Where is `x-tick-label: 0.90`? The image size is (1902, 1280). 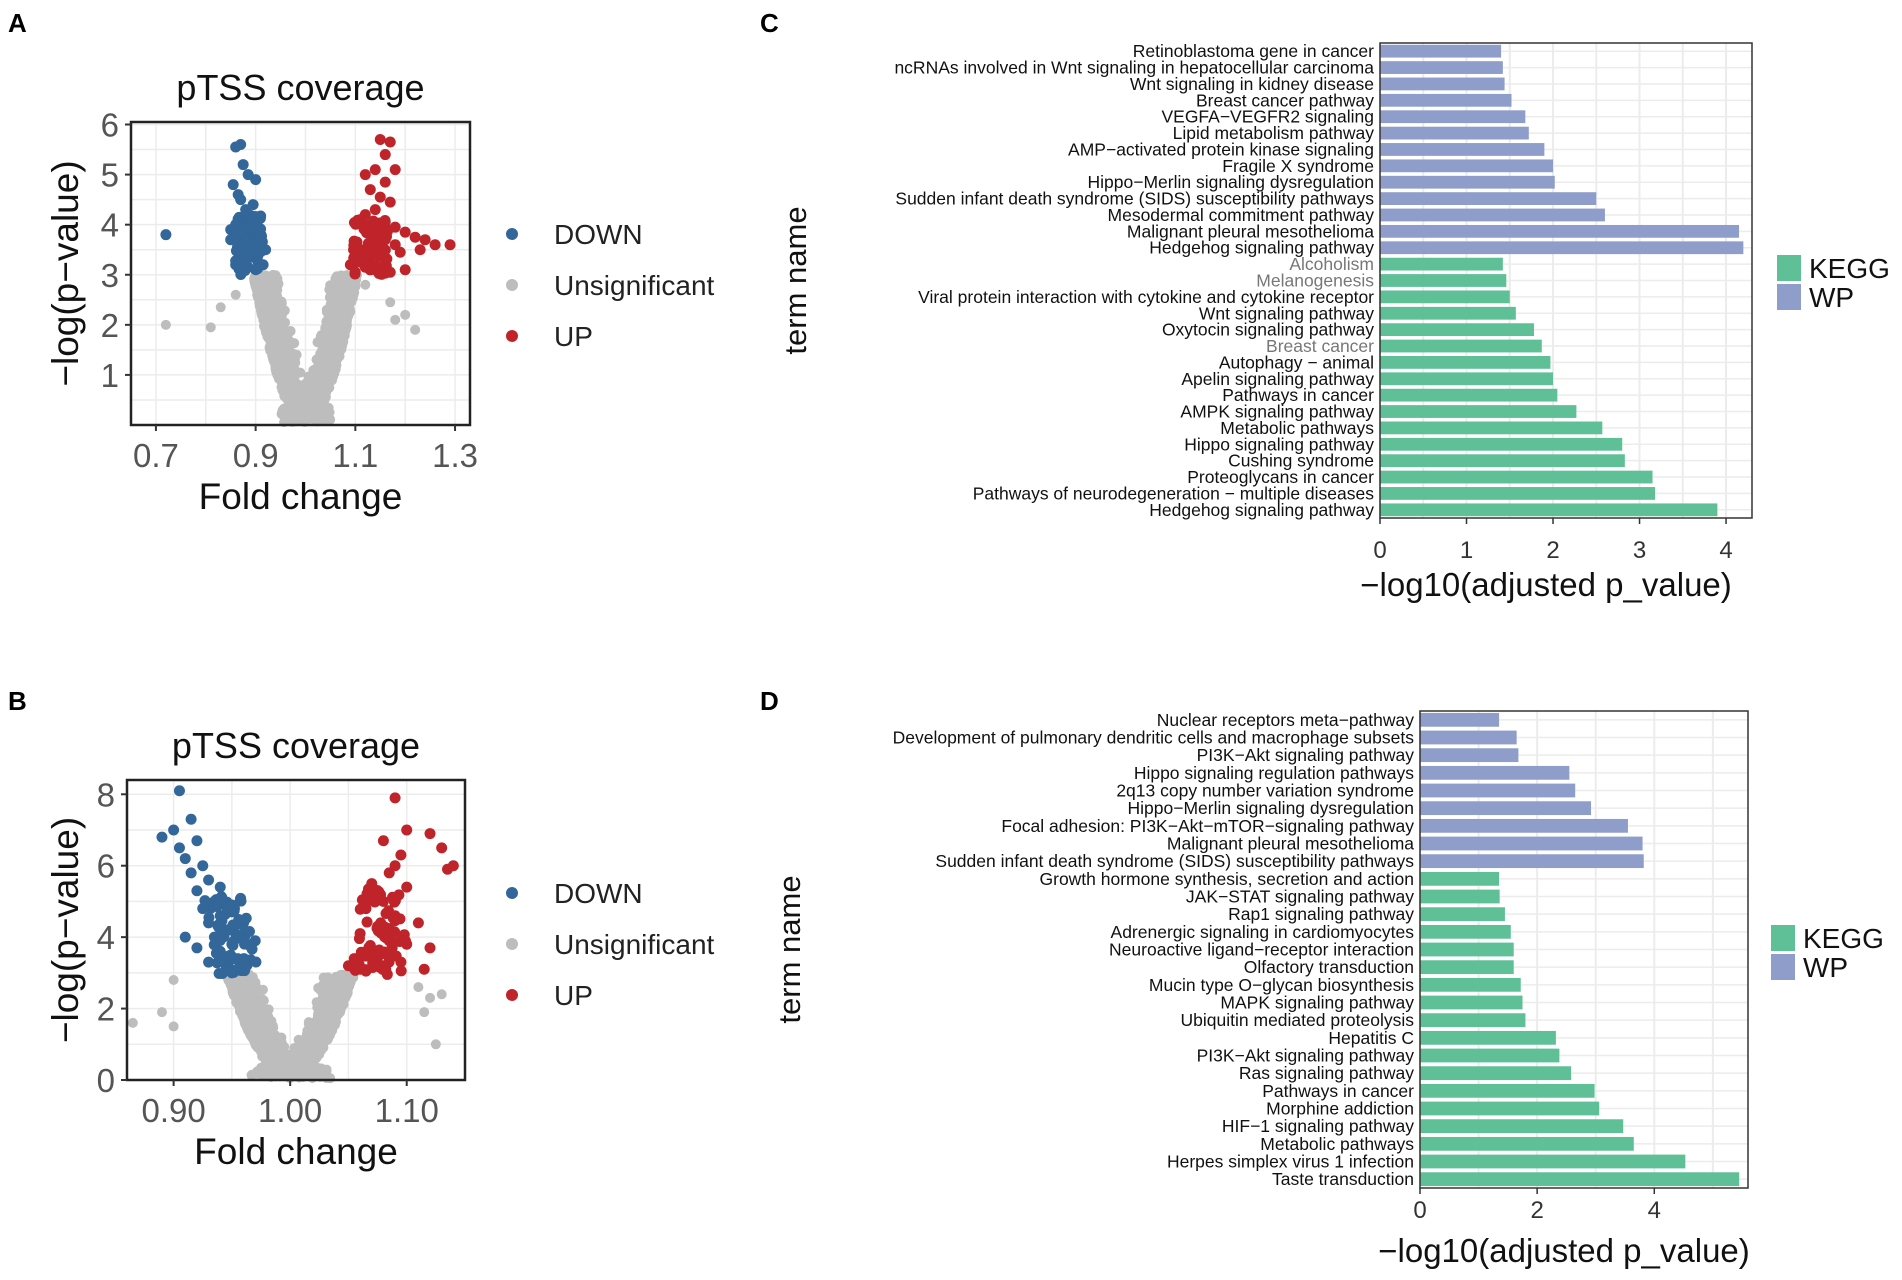 x-tick-label: 0.90 is located at coordinates (174, 1110).